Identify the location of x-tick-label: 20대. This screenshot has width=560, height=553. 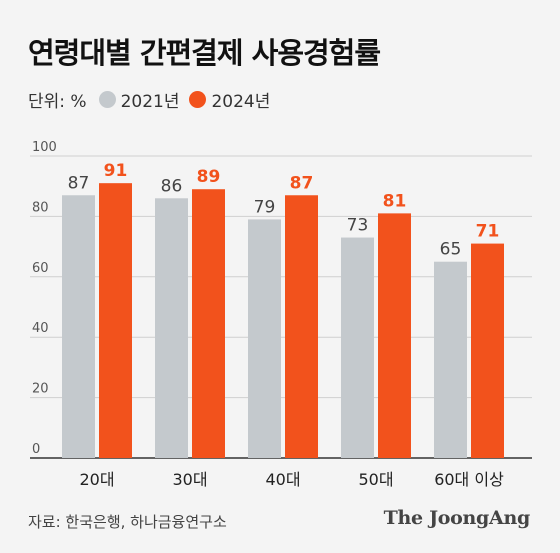
(96, 479).